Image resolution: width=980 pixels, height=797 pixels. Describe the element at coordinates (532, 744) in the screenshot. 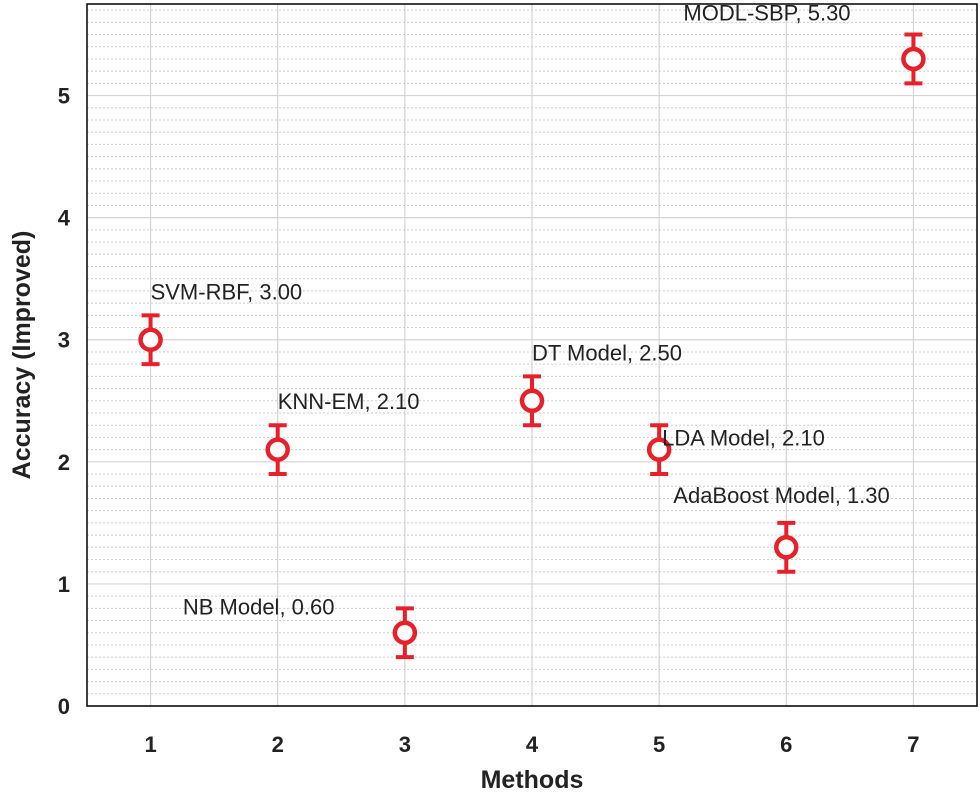

I see `x-tick-label: 4` at that location.